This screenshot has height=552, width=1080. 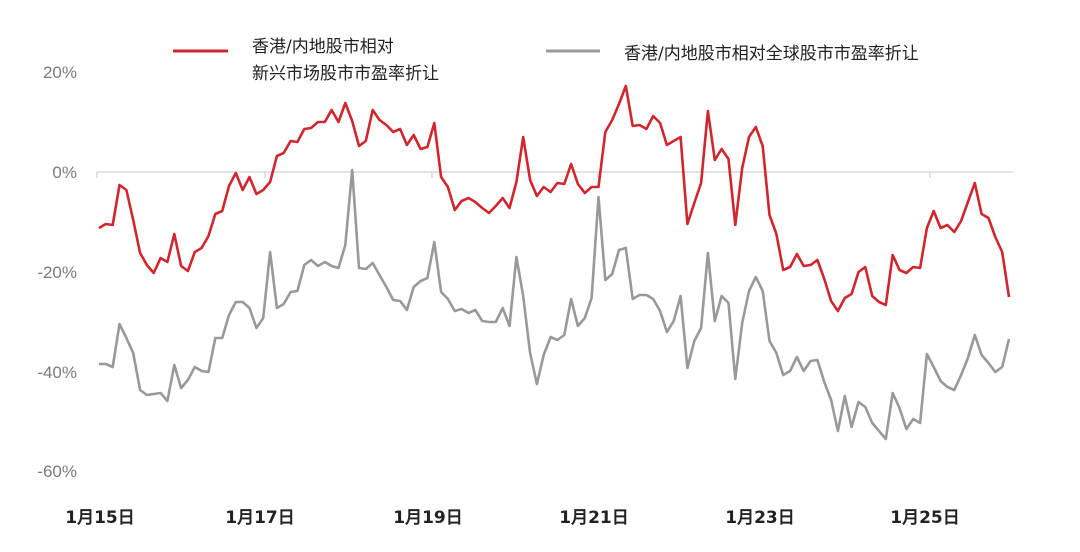 What do you see at coordinates (771, 54) in the screenshot?
I see `legend-gray-label: 香港/内地股市相对全球股市市盈率折让` at bounding box center [771, 54].